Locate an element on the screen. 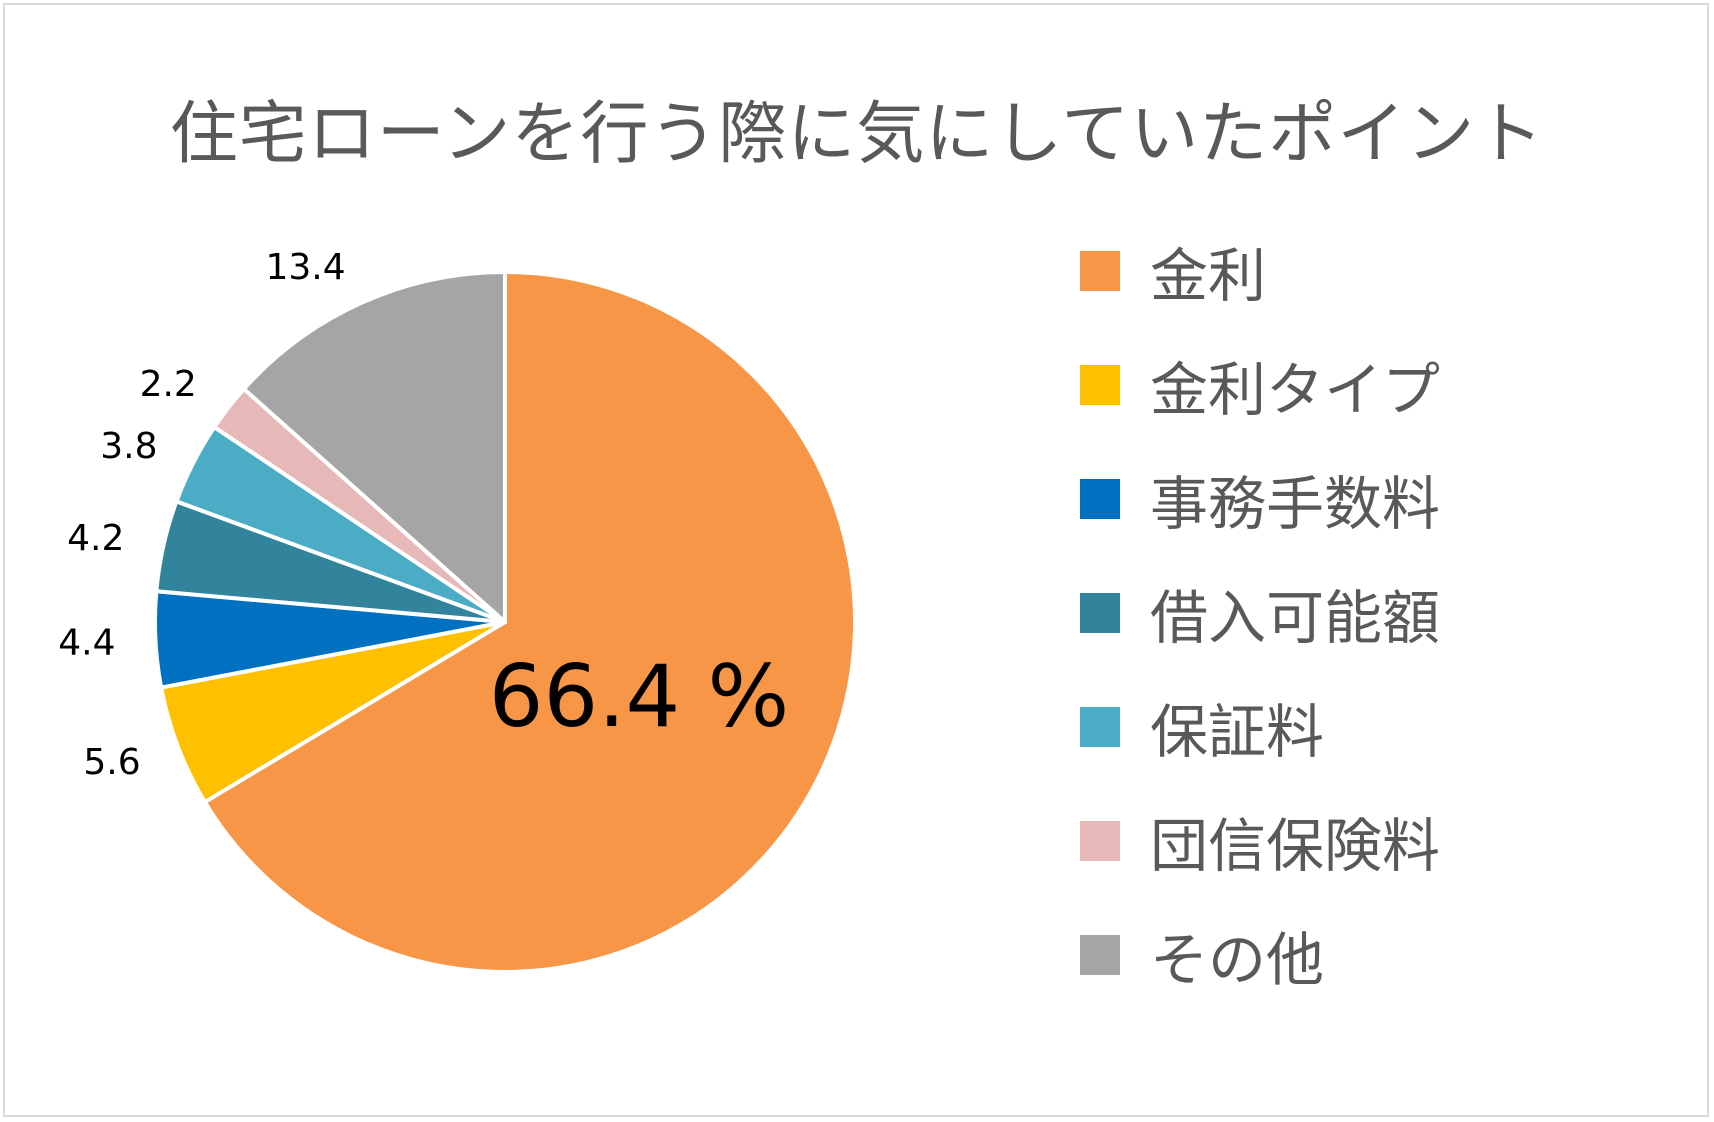 The image size is (1714, 1122). data-label-3: 4.4 is located at coordinates (86, 643).